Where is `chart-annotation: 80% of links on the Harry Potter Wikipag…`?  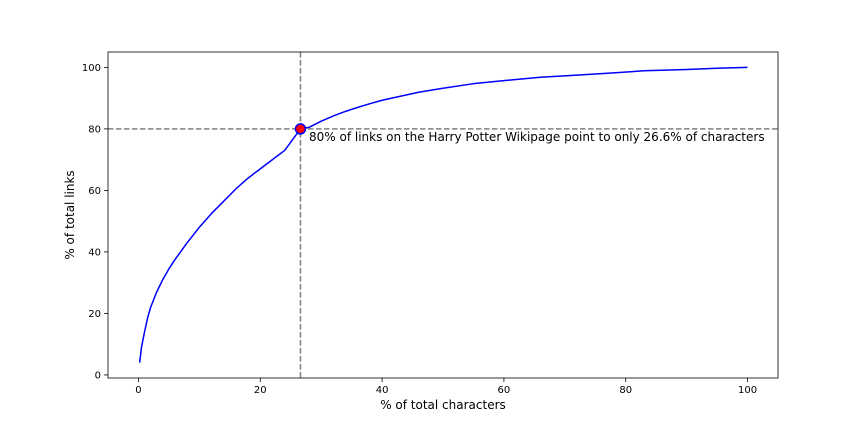 chart-annotation: 80% of links on the Harry Potter Wikipag… is located at coordinates (537, 137).